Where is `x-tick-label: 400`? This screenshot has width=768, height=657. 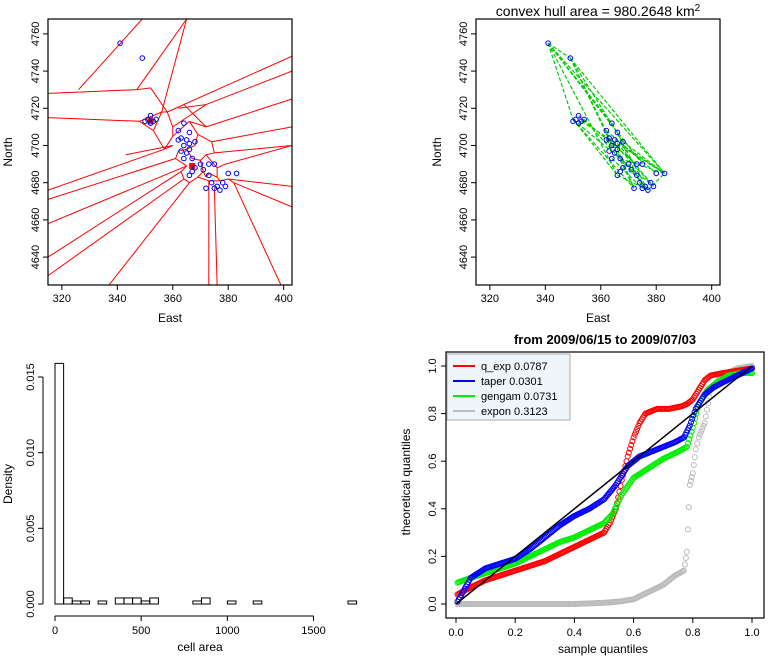
x-tick-label: 400 is located at coordinates (712, 299).